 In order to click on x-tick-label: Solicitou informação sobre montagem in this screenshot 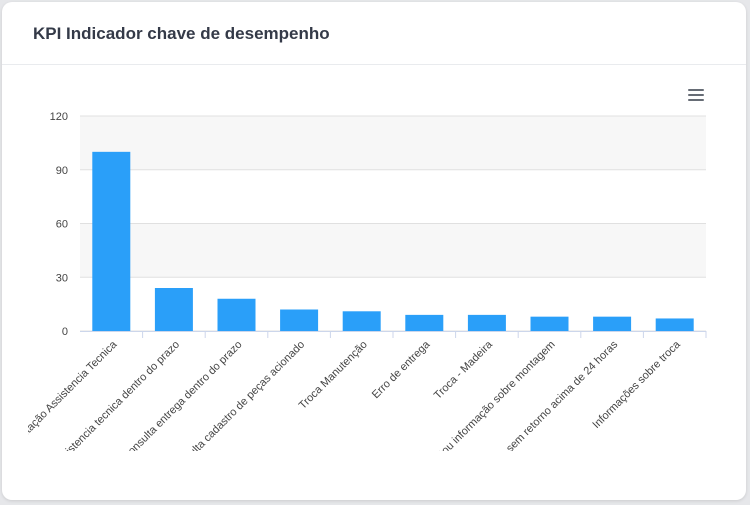, I will do `click(488, 408)`.